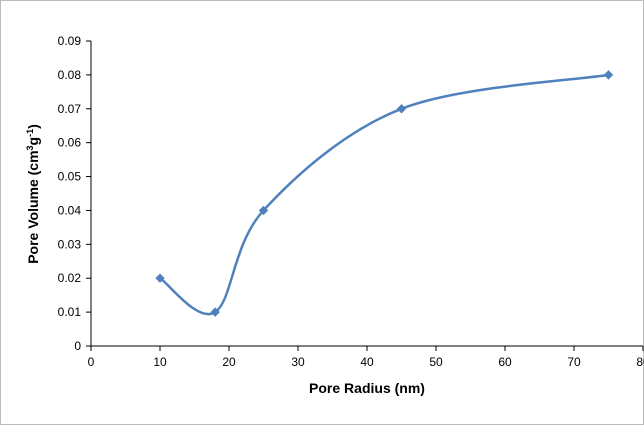 Image resolution: width=644 pixels, height=426 pixels. Describe the element at coordinates (70, 278) in the screenshot. I see `y-tick-label: 0.02` at that location.